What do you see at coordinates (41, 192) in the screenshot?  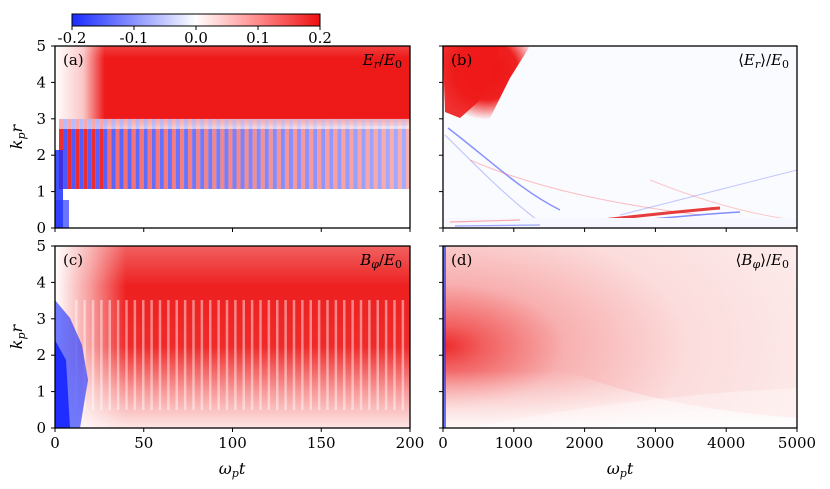 I see `panel-a-ytick-label: 1` at bounding box center [41, 192].